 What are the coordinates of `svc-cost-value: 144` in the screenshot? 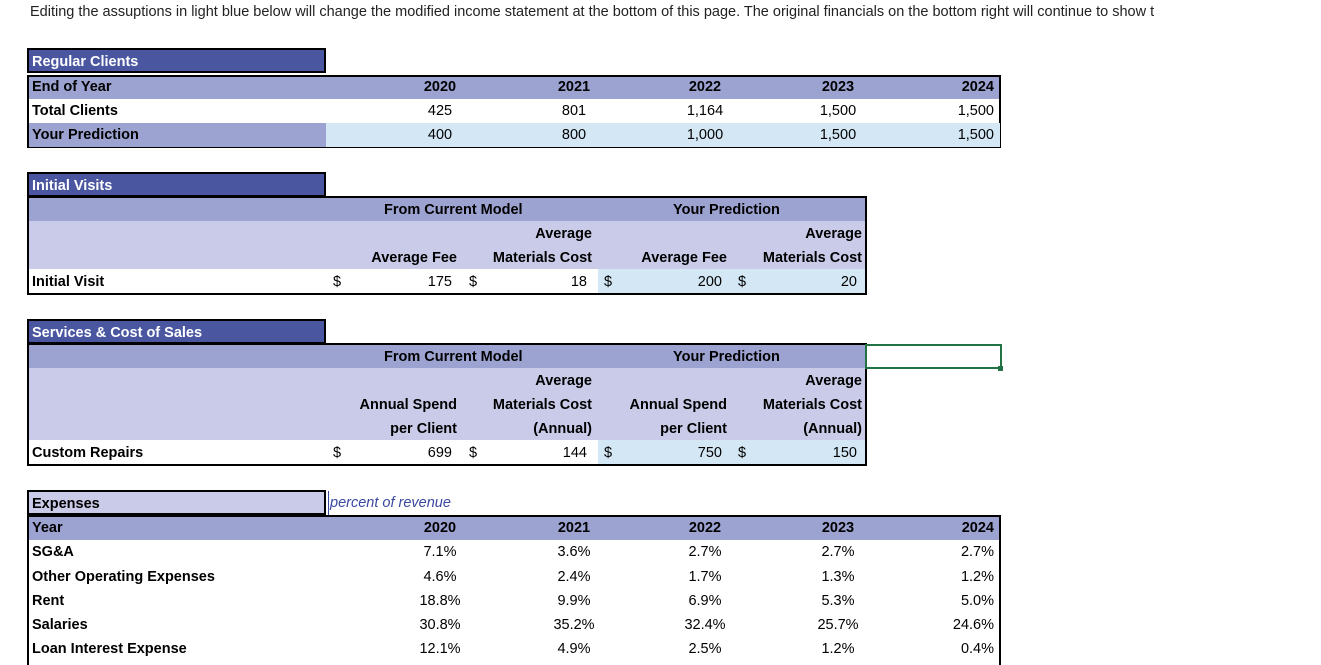 It's located at (574, 453).